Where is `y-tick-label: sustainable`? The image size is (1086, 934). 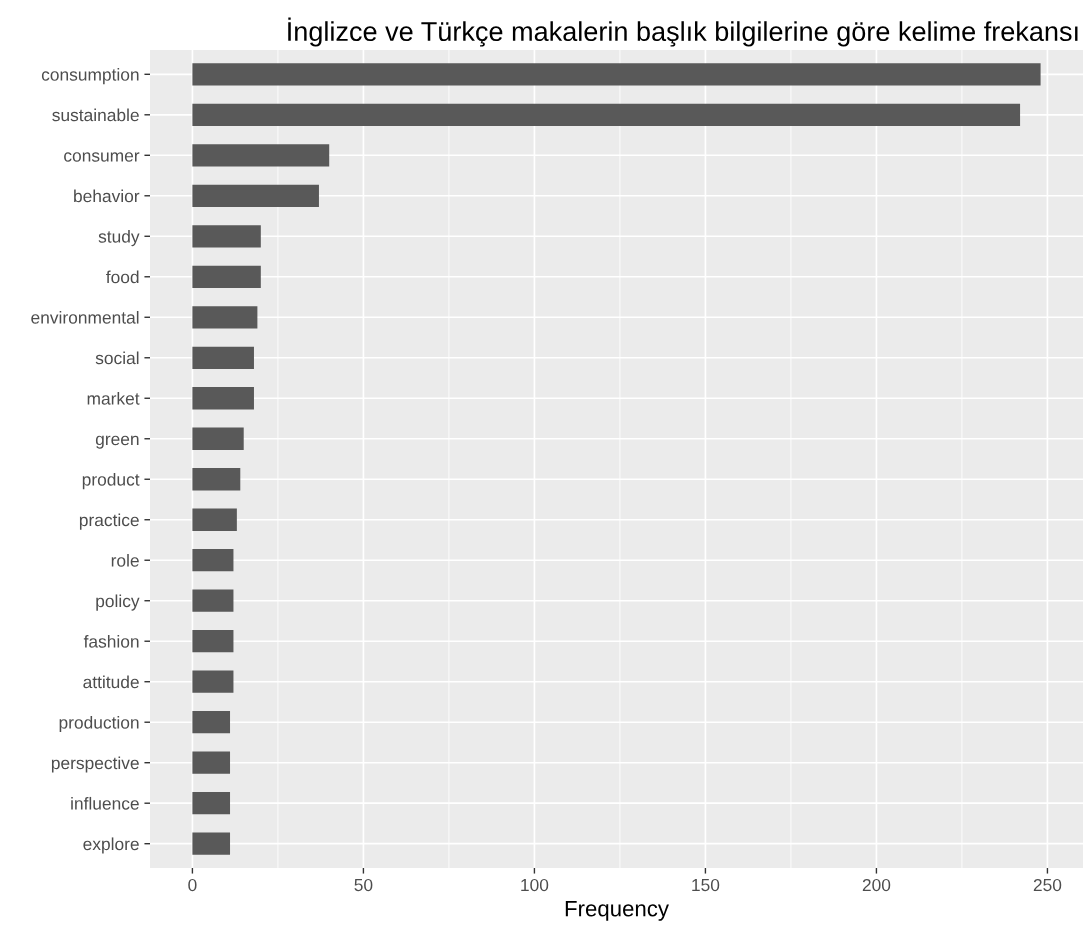
y-tick-label: sustainable is located at coordinates (95, 115).